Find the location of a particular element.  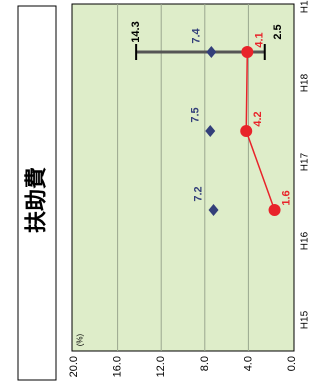

x-tick-label: H19 is located at coordinates (305, 6).